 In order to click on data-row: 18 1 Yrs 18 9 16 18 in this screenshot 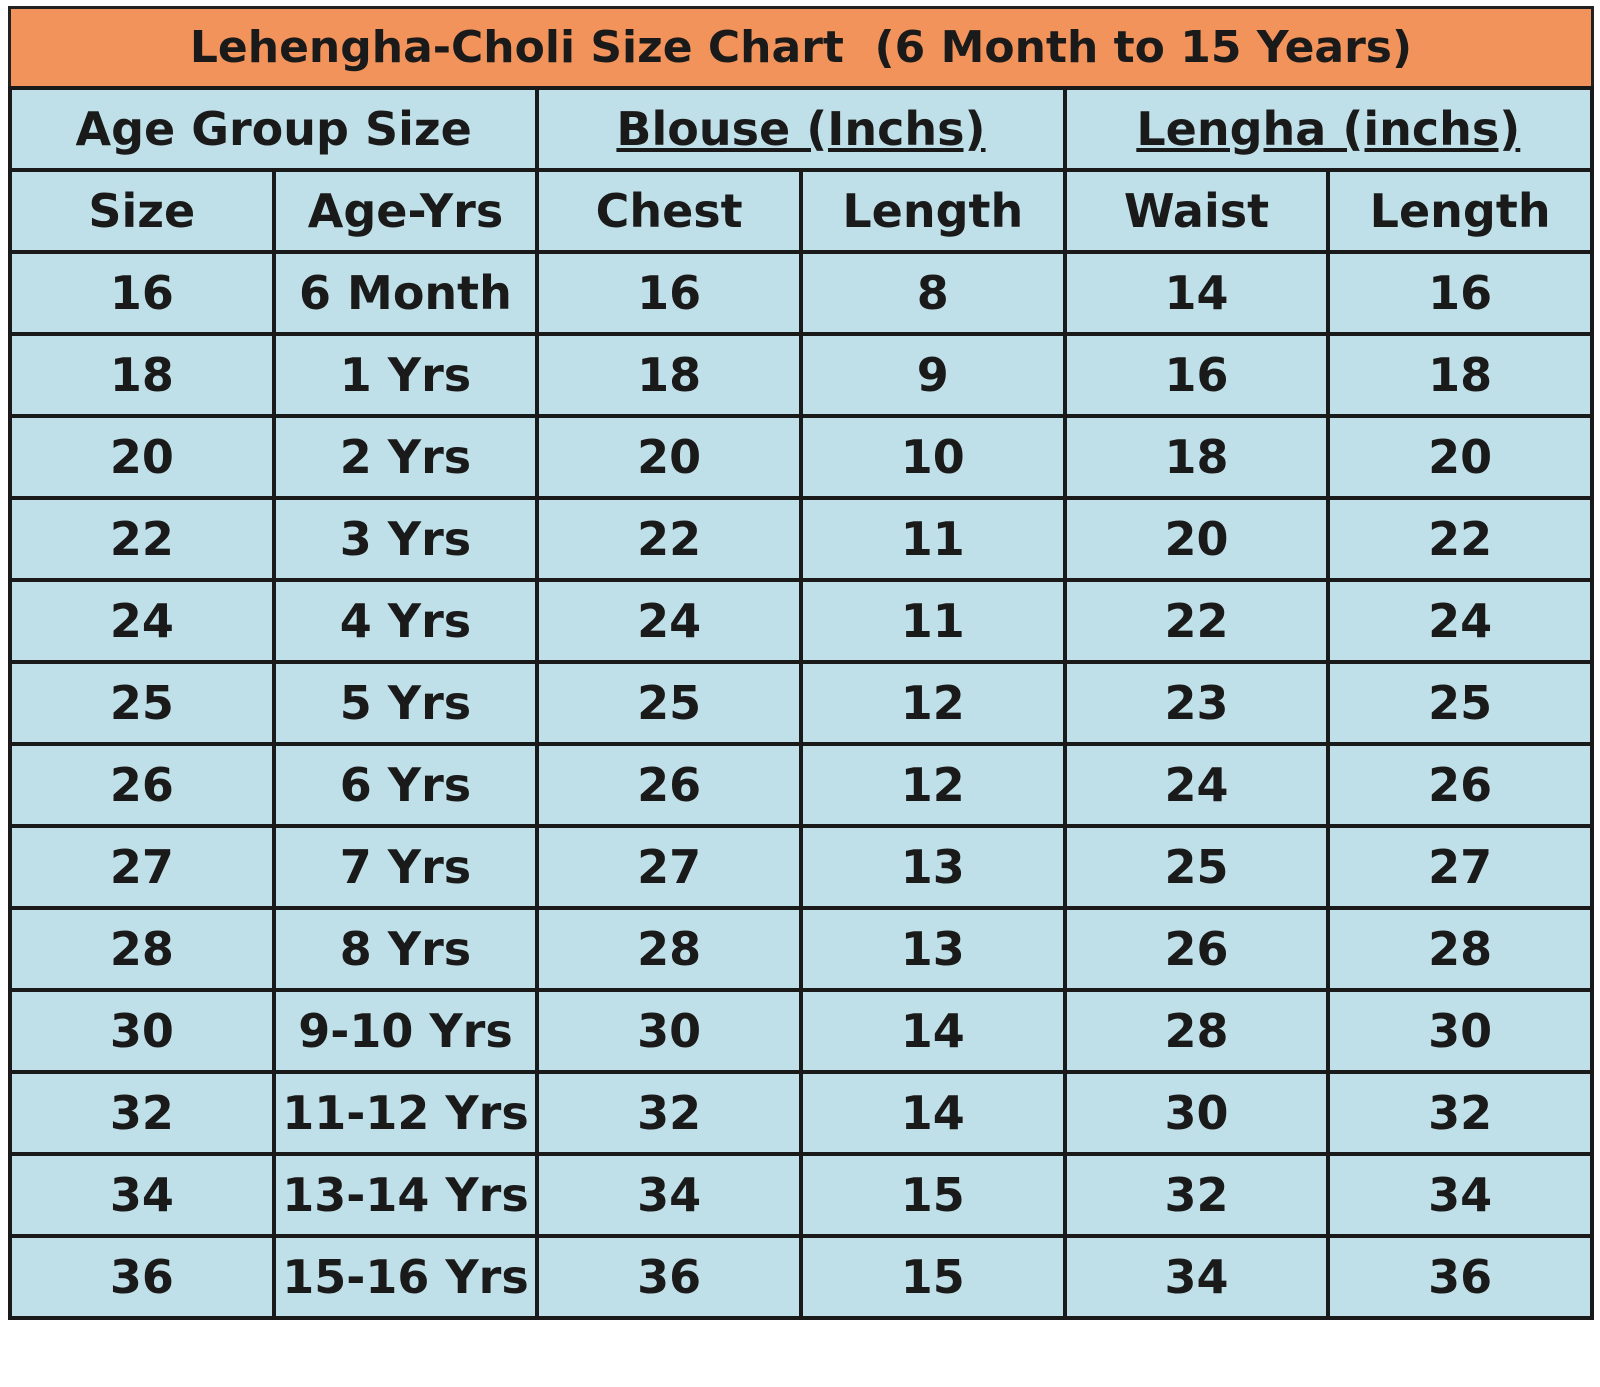, I will do `click(801, 375)`.